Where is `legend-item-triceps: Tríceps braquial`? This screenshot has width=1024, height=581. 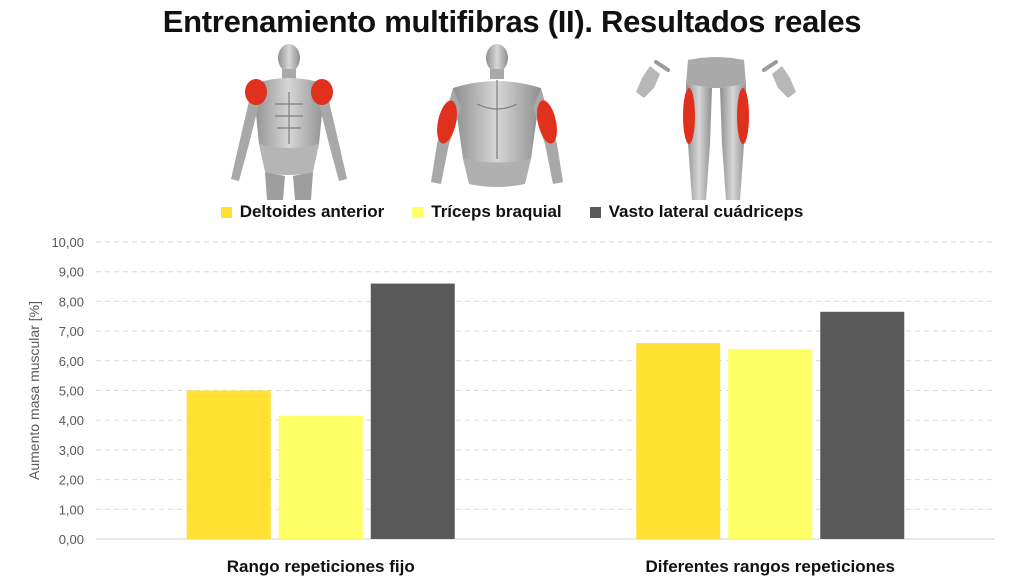 legend-item-triceps: Tríceps braquial is located at coordinates (487, 212).